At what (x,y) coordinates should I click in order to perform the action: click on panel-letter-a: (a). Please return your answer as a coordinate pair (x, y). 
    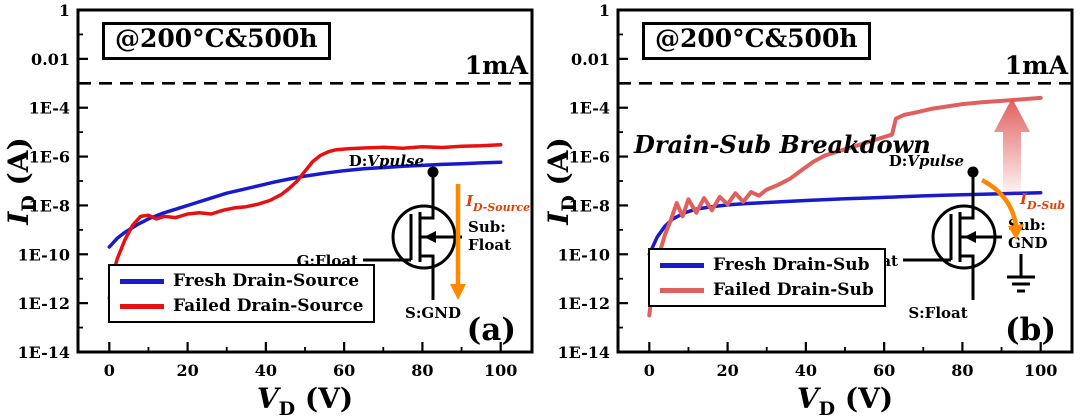
    Looking at the image, I should click on (491, 330).